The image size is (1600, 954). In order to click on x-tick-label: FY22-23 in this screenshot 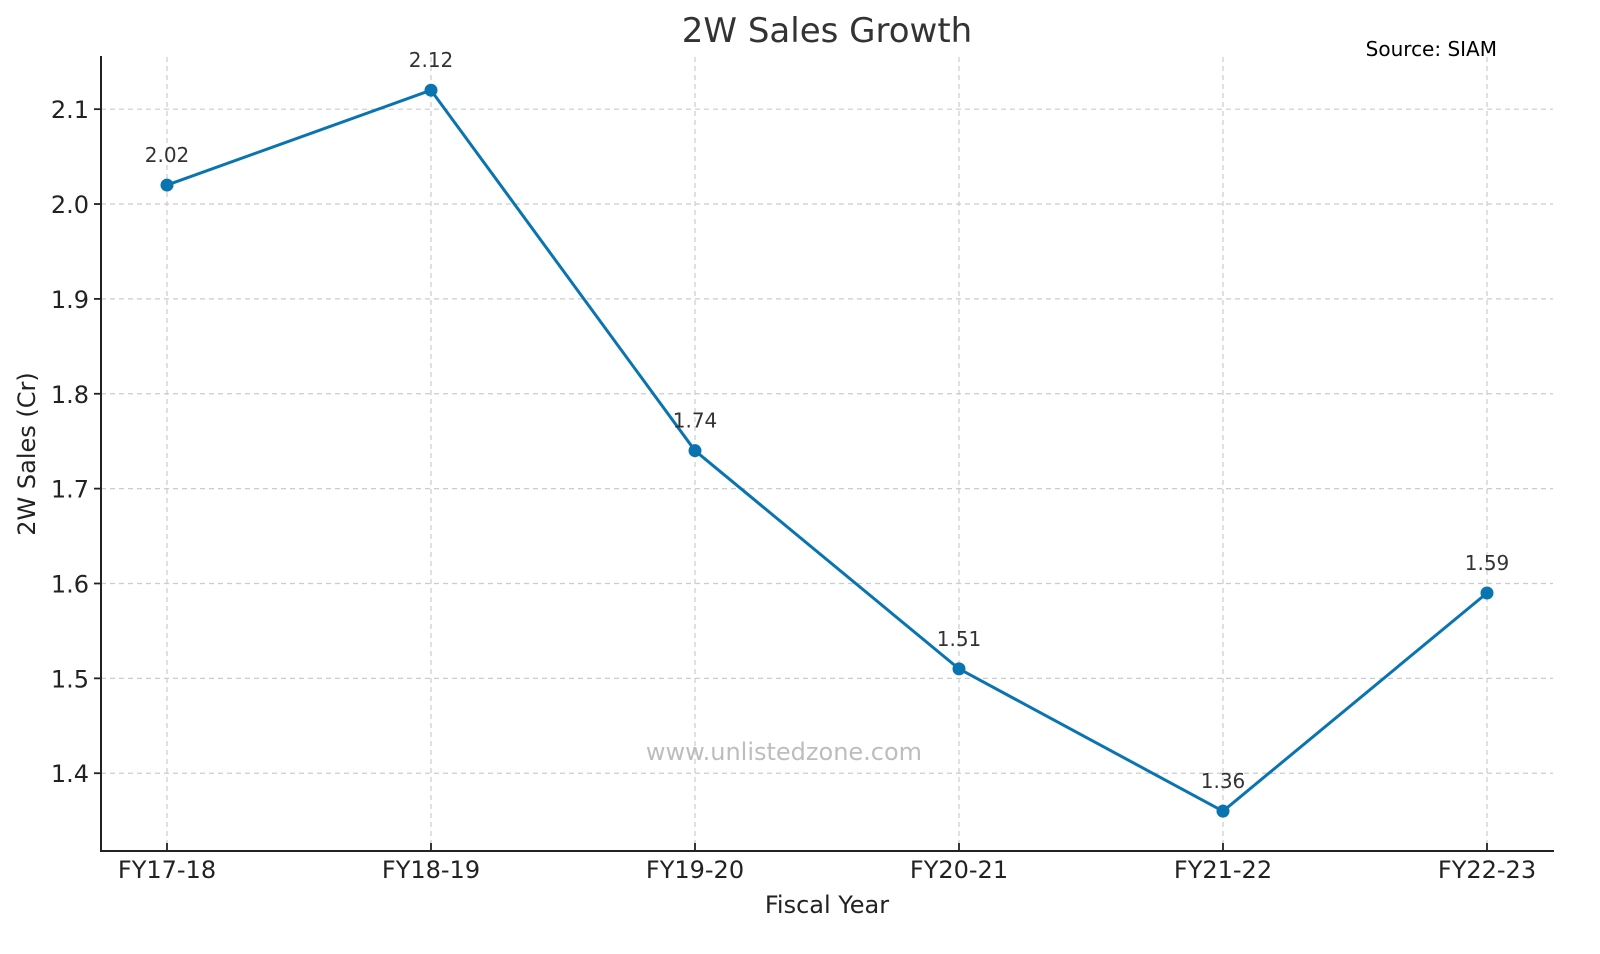, I will do `click(1487, 870)`.